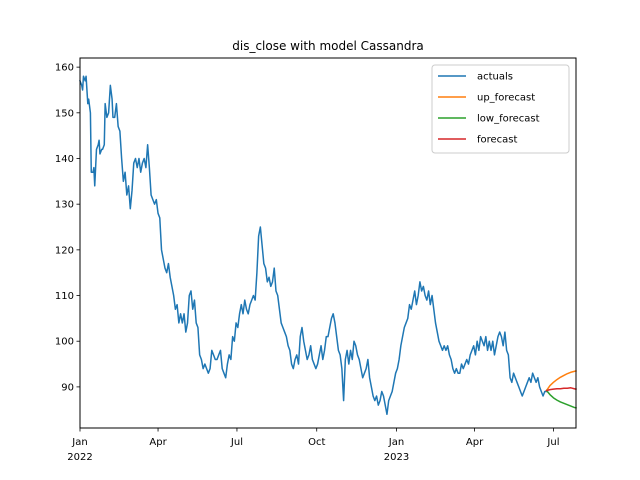 The width and height of the screenshot is (640, 480). Describe the element at coordinates (64, 68) in the screenshot. I see `y-tick-label: 160` at that location.